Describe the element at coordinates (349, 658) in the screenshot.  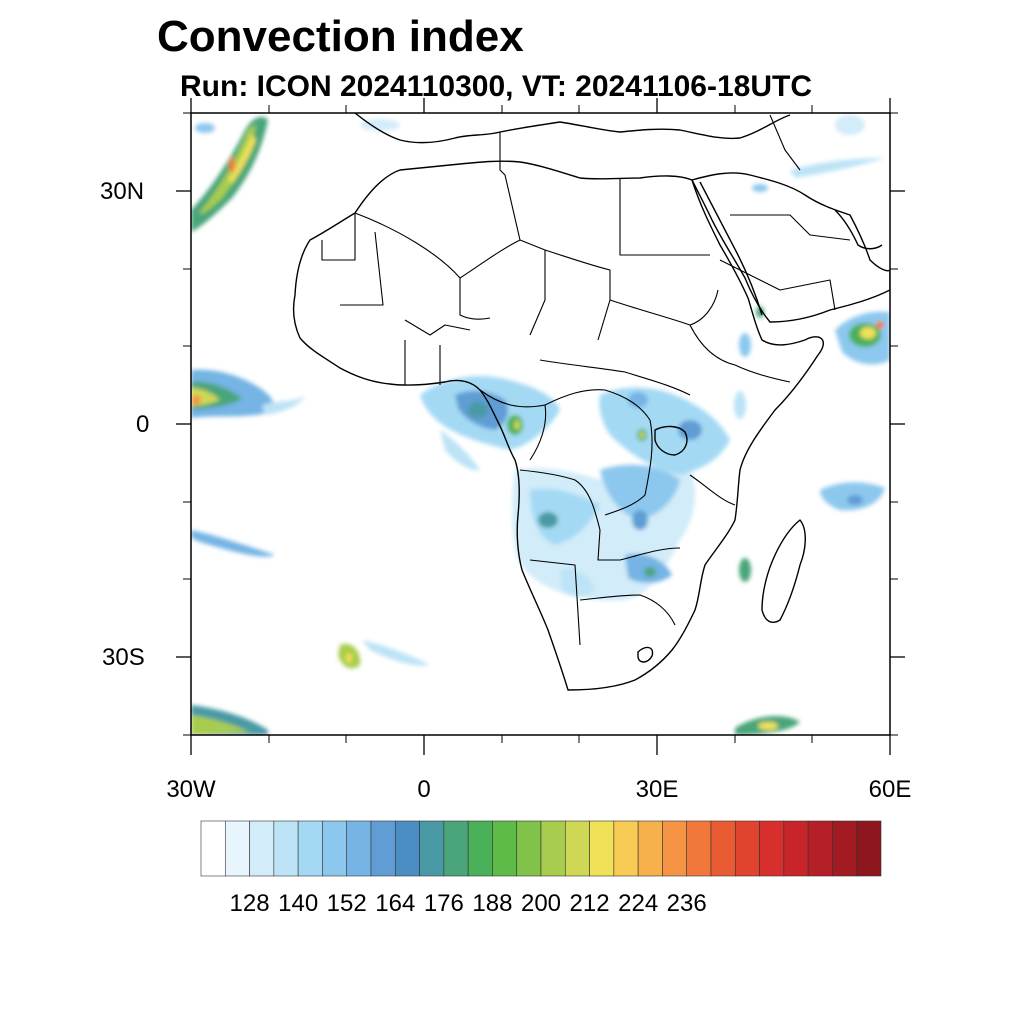
I see `convection-st-helena-peak` at that location.